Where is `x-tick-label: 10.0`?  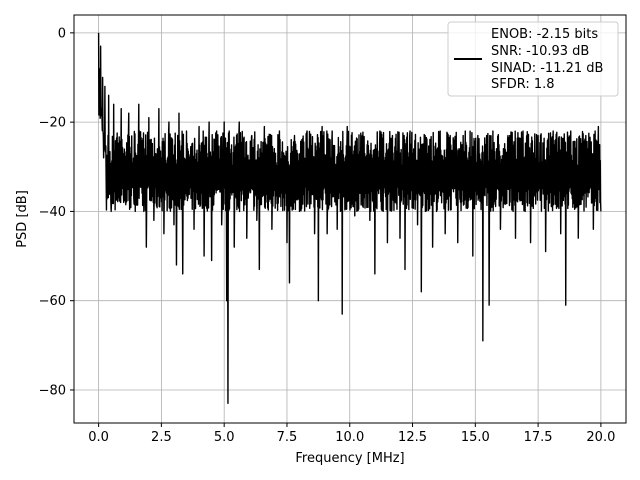
x-tick-label: 10.0 is located at coordinates (349, 437).